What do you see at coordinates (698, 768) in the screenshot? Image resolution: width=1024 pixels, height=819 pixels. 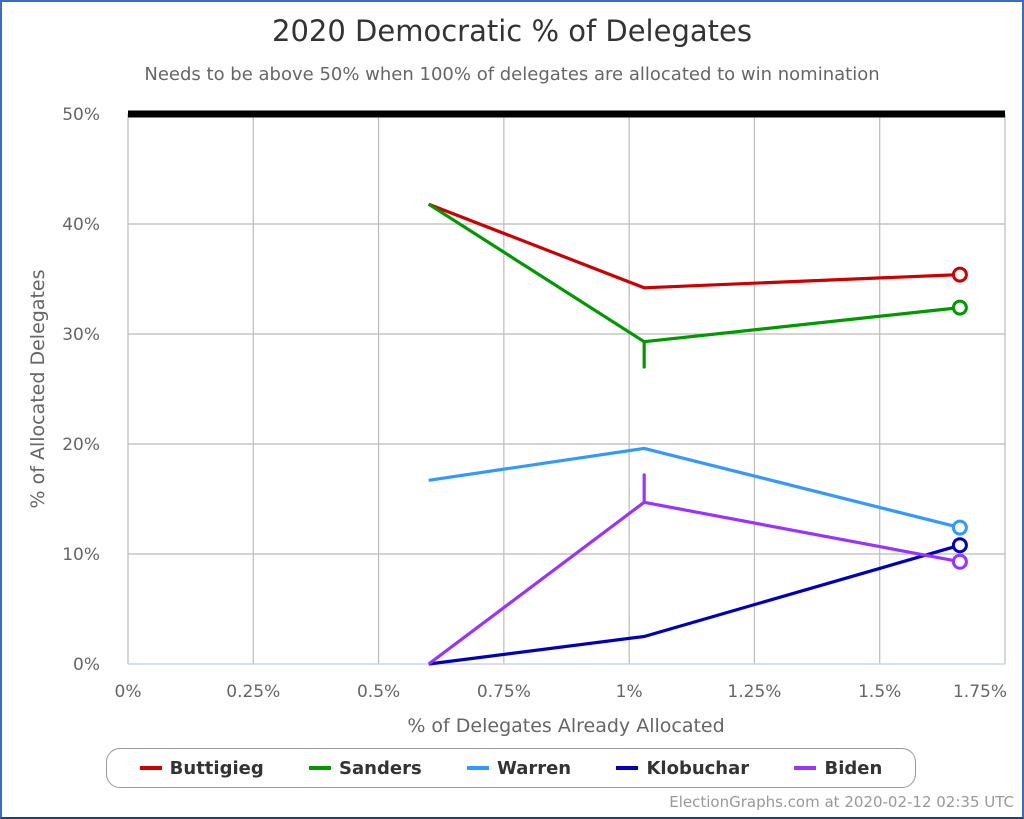 I see `legend-label: Klobuchar` at bounding box center [698, 768].